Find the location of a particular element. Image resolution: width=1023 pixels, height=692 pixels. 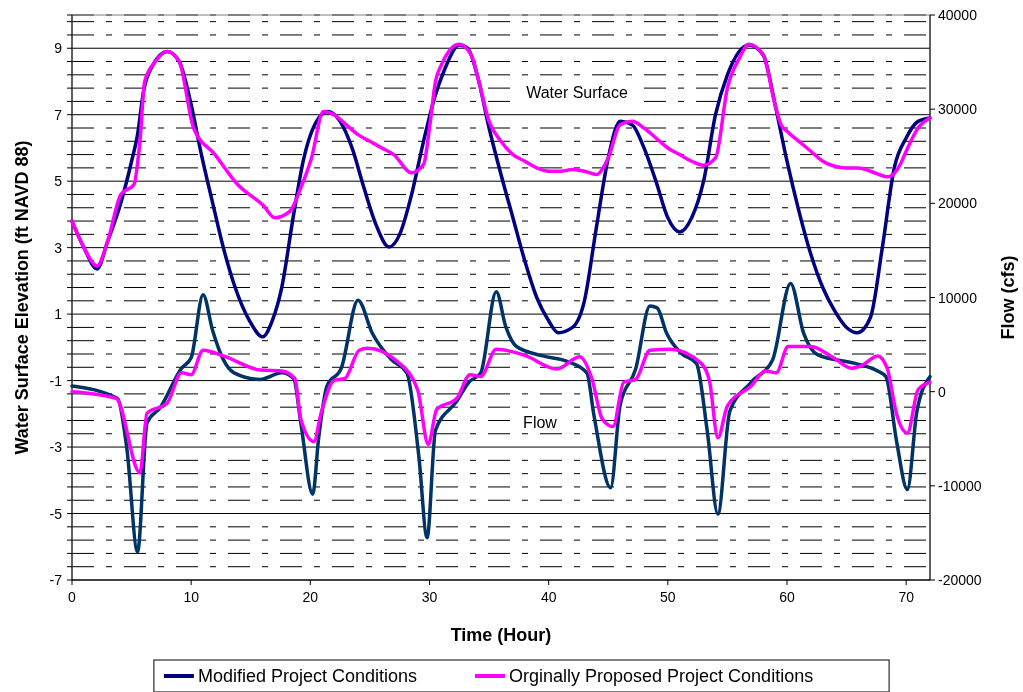

y-tick-label: 1 is located at coordinates (58, 314).